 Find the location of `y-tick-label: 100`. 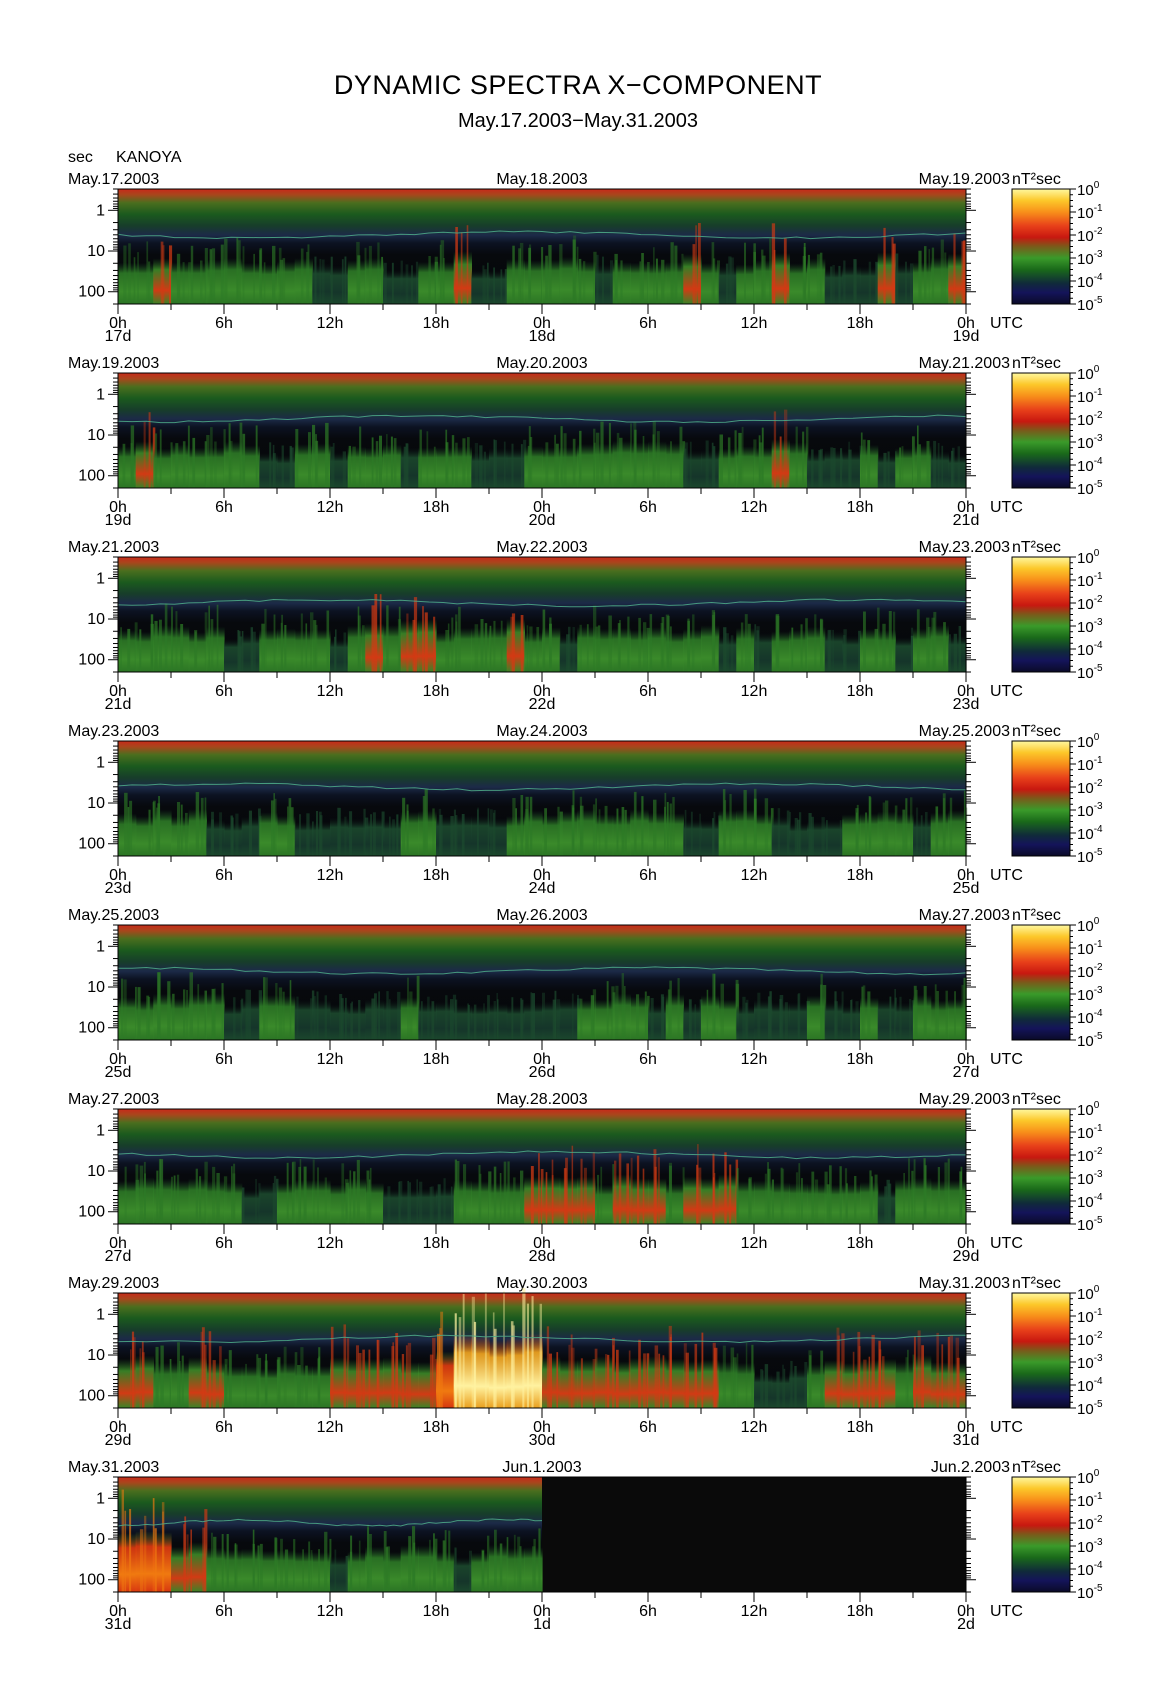

y-tick-label: 100 is located at coordinates (91, 1028).